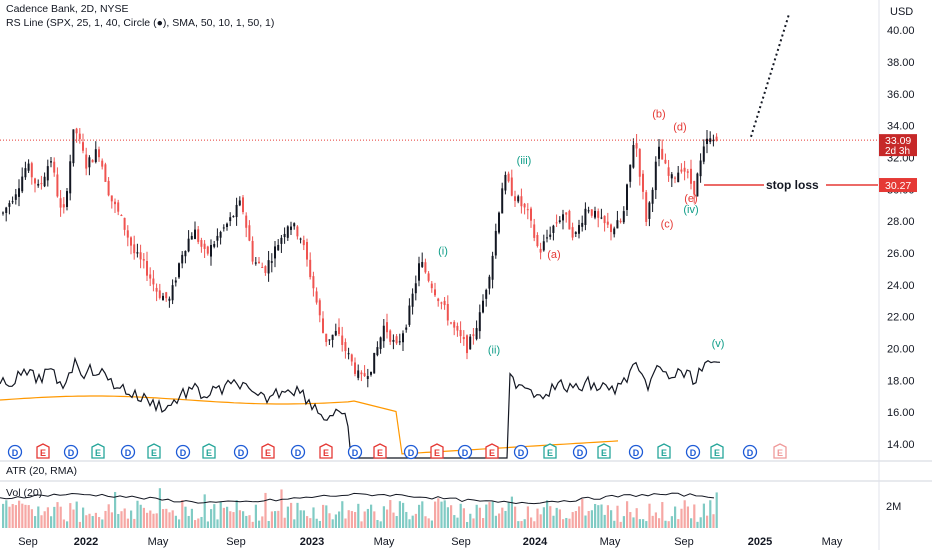 The height and width of the screenshot is (555, 932). I want to click on event-marker-letter: E, so click(492, 453).